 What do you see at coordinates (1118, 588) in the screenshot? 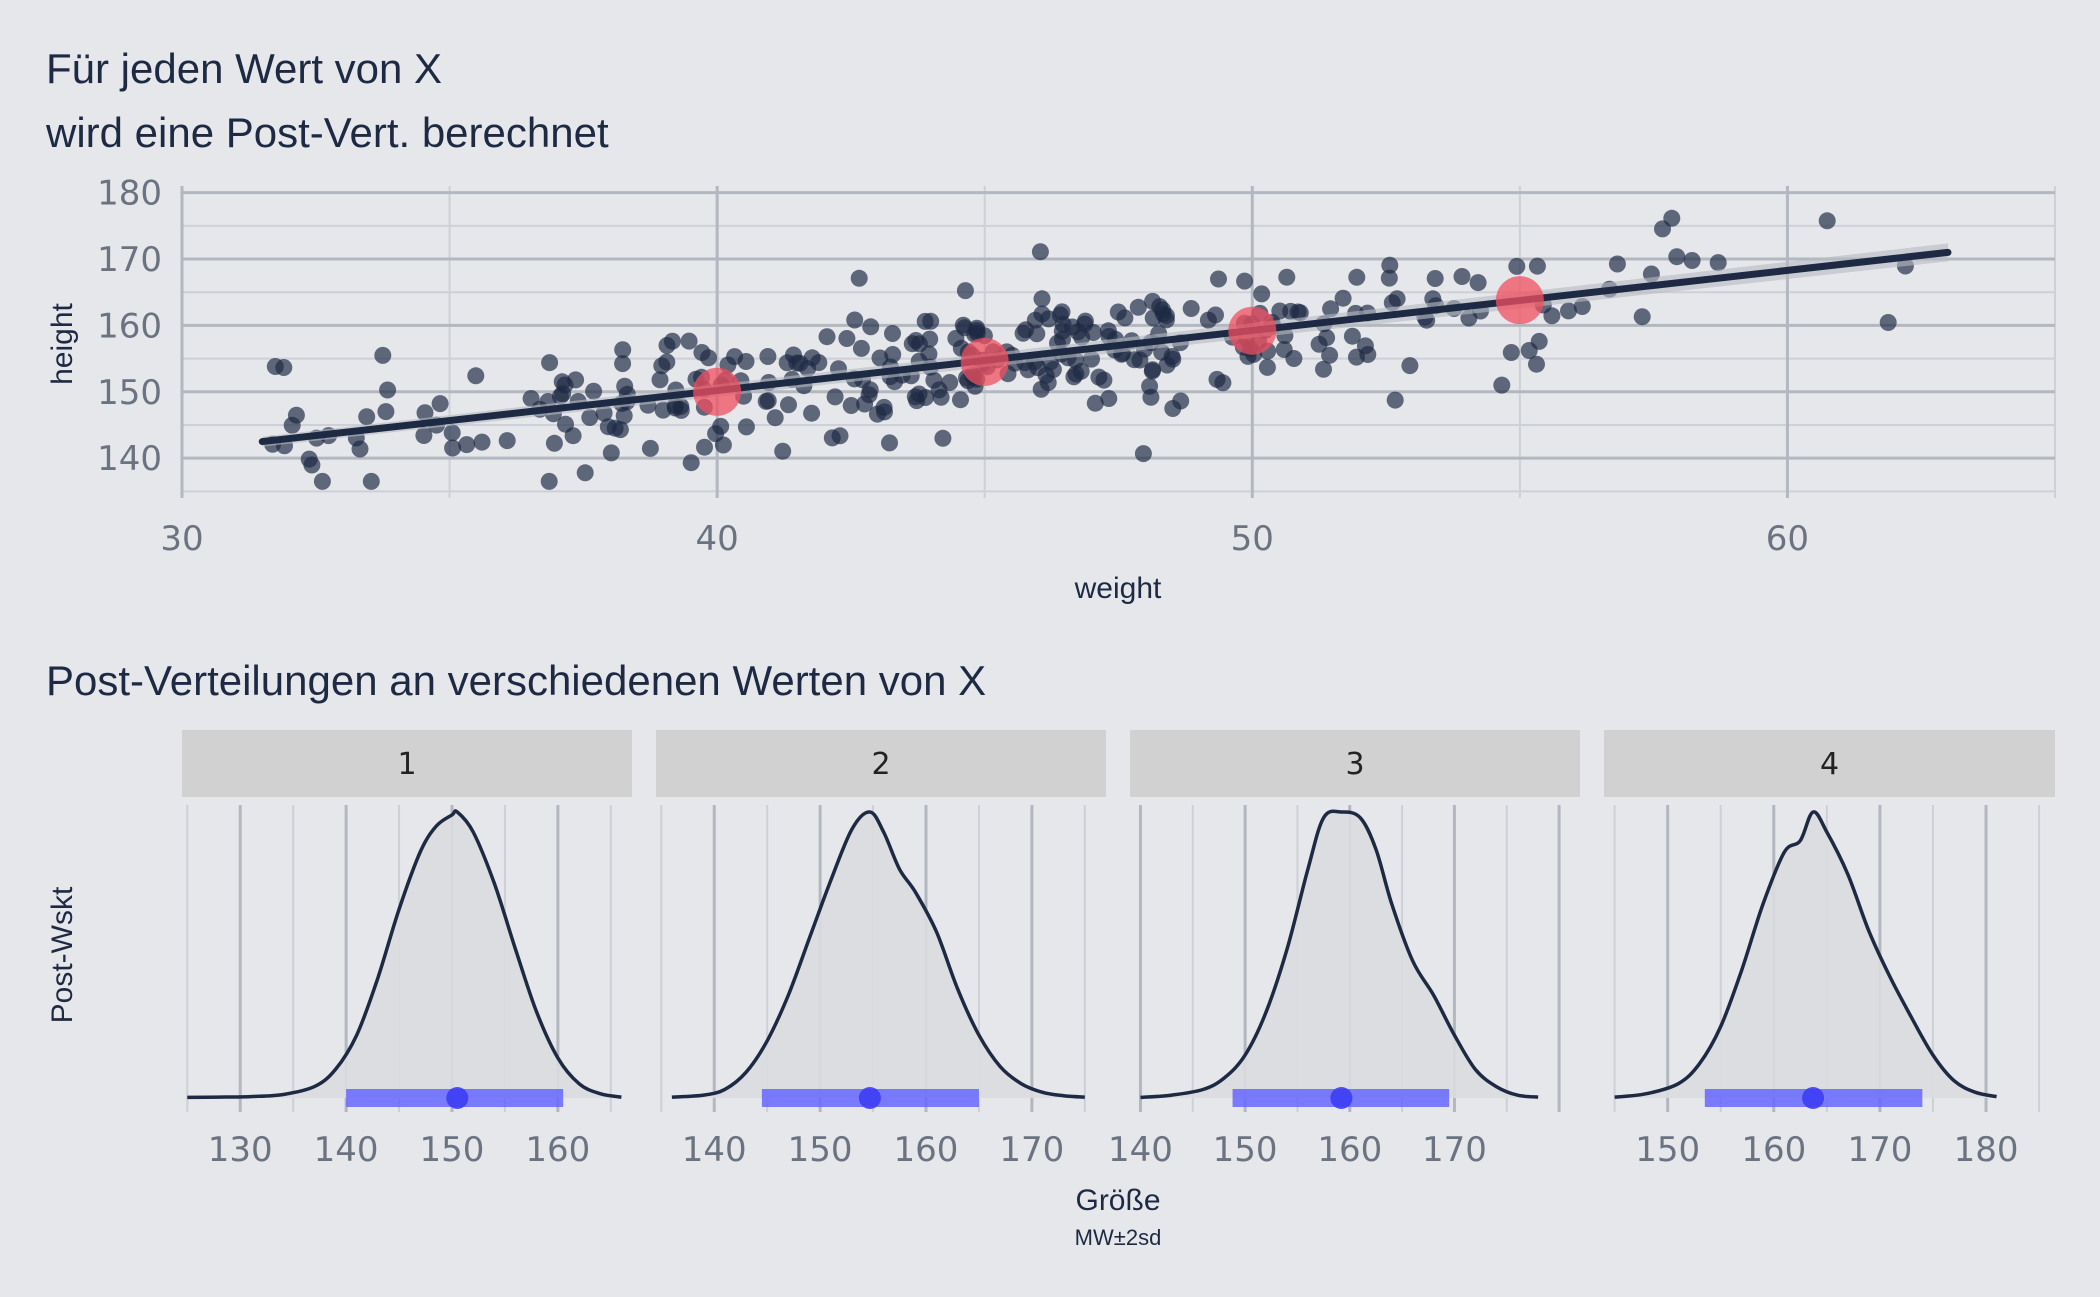
I see `top-x-axis-label: weight` at bounding box center [1118, 588].